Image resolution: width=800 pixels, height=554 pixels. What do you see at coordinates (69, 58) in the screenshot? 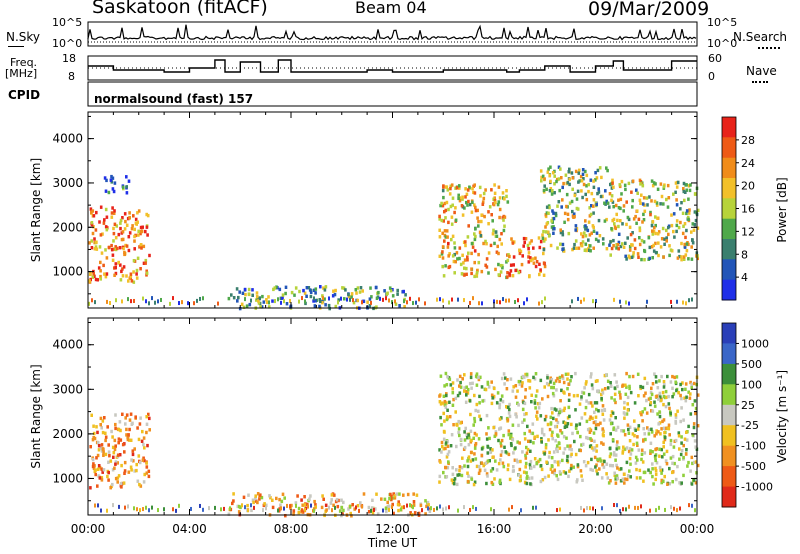
I see `freq-tick-top: 18` at bounding box center [69, 58].